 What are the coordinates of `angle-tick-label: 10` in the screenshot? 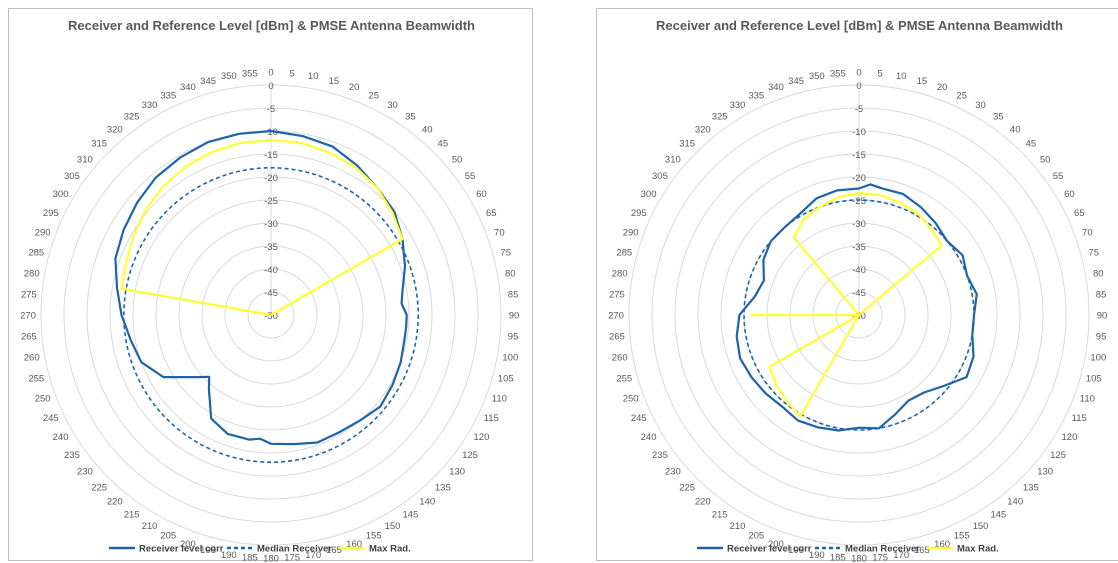 It's located at (313, 76).